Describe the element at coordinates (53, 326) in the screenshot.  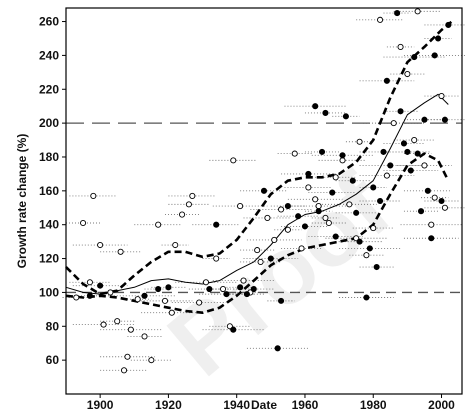
I see `y-tick-label-80: 80` at that location.